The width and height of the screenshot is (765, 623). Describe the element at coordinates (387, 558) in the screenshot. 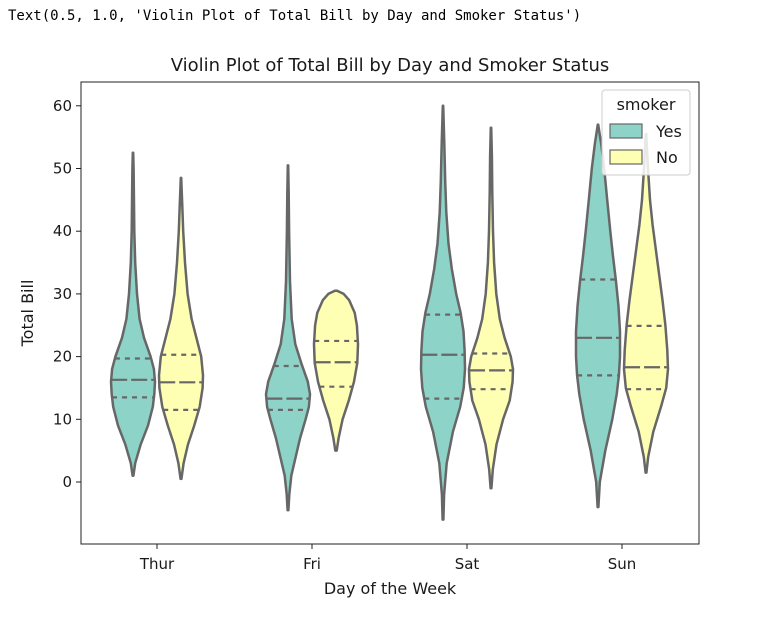

I see `x-axis: Thur Fri Sat Sun` at that location.